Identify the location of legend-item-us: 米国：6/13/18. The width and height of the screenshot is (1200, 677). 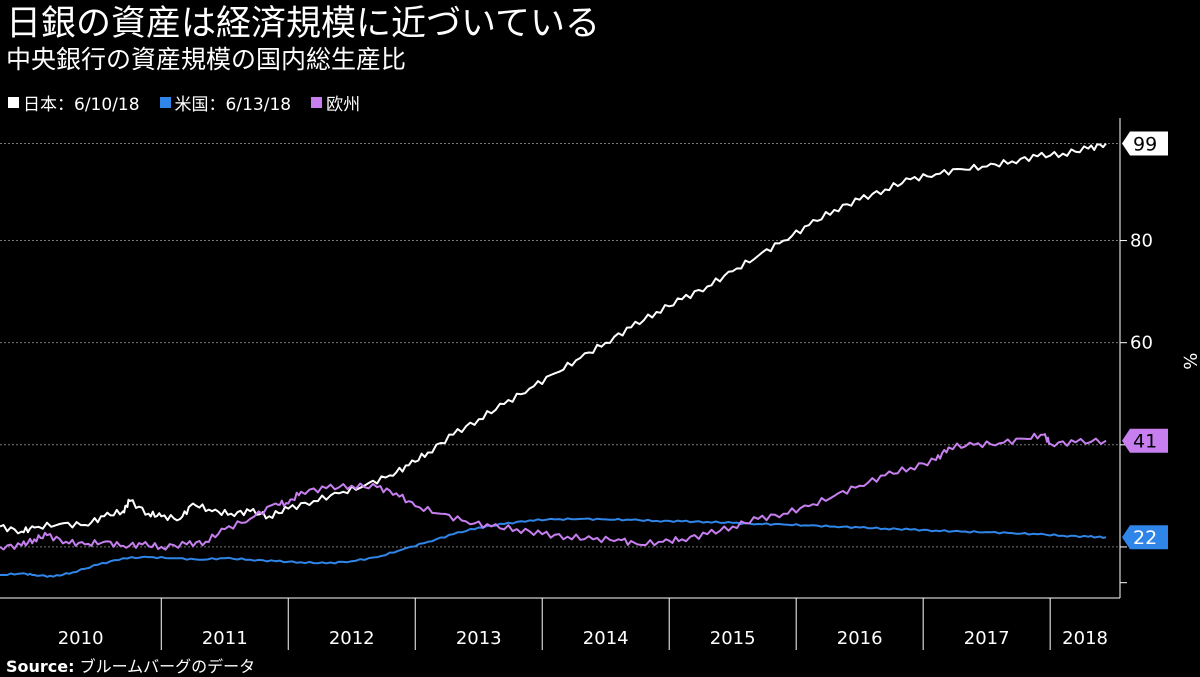
(225, 102).